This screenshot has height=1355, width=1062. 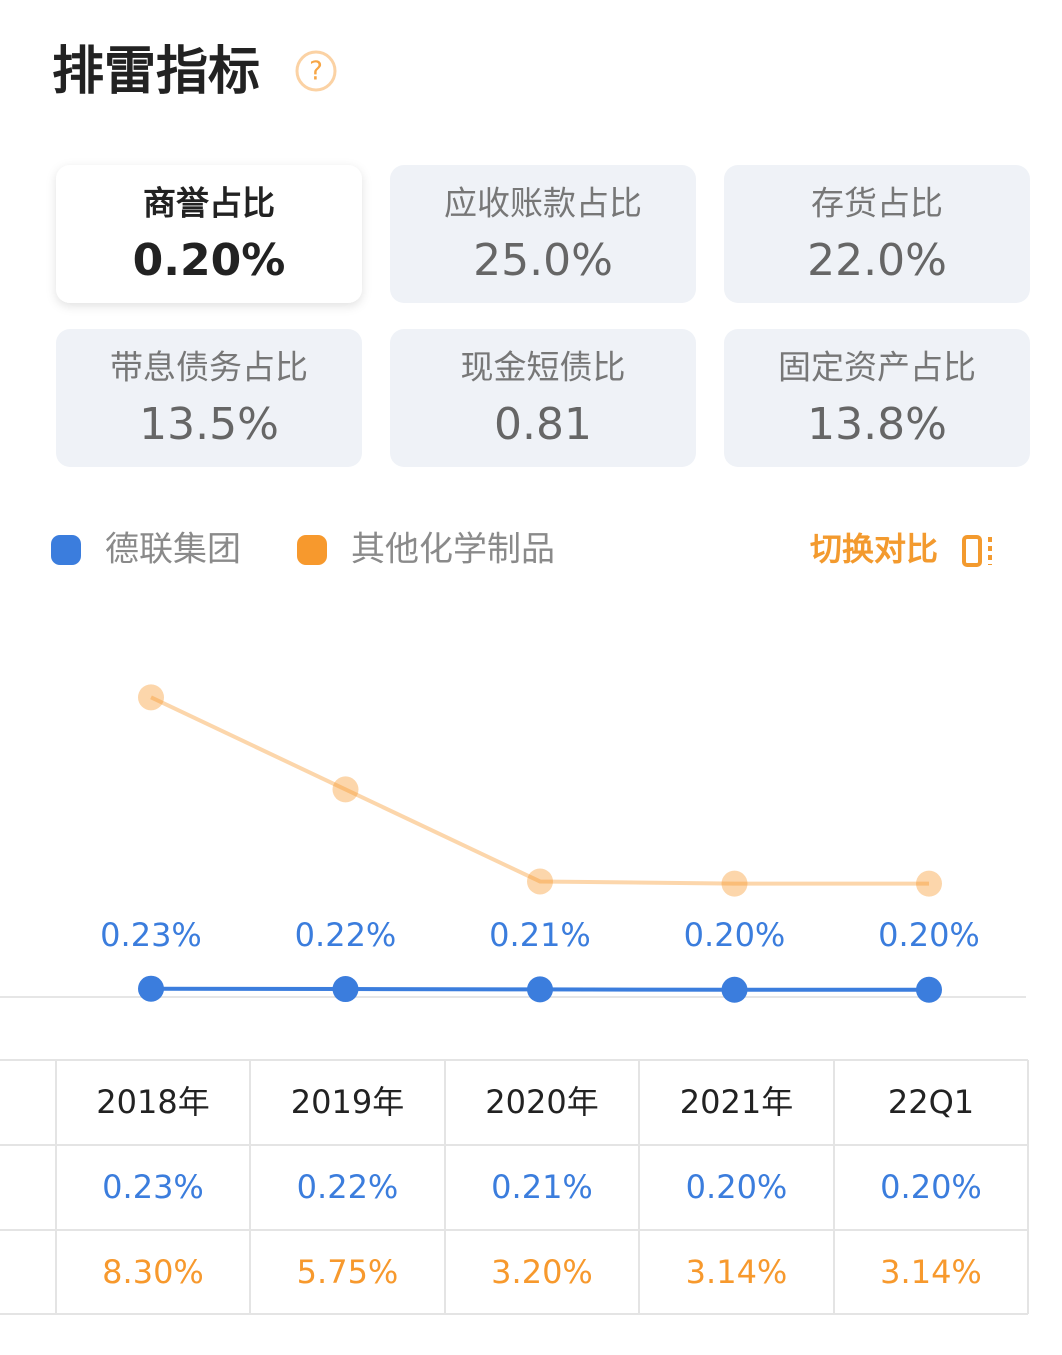 What do you see at coordinates (209, 424) in the screenshot?
I see `metric-value: 13.5%` at bounding box center [209, 424].